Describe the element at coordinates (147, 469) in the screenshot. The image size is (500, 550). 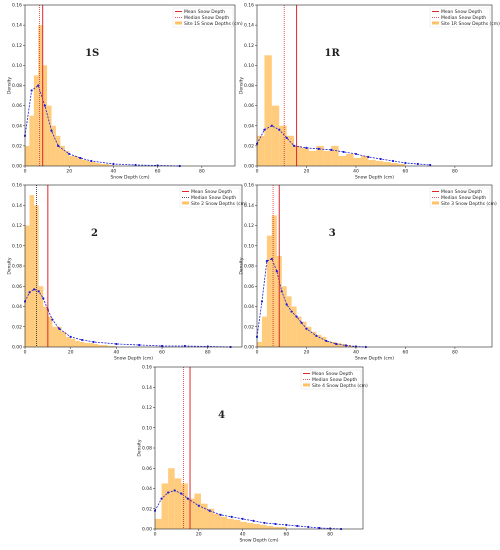
I see `y-tick-label: 0.06` at that location.